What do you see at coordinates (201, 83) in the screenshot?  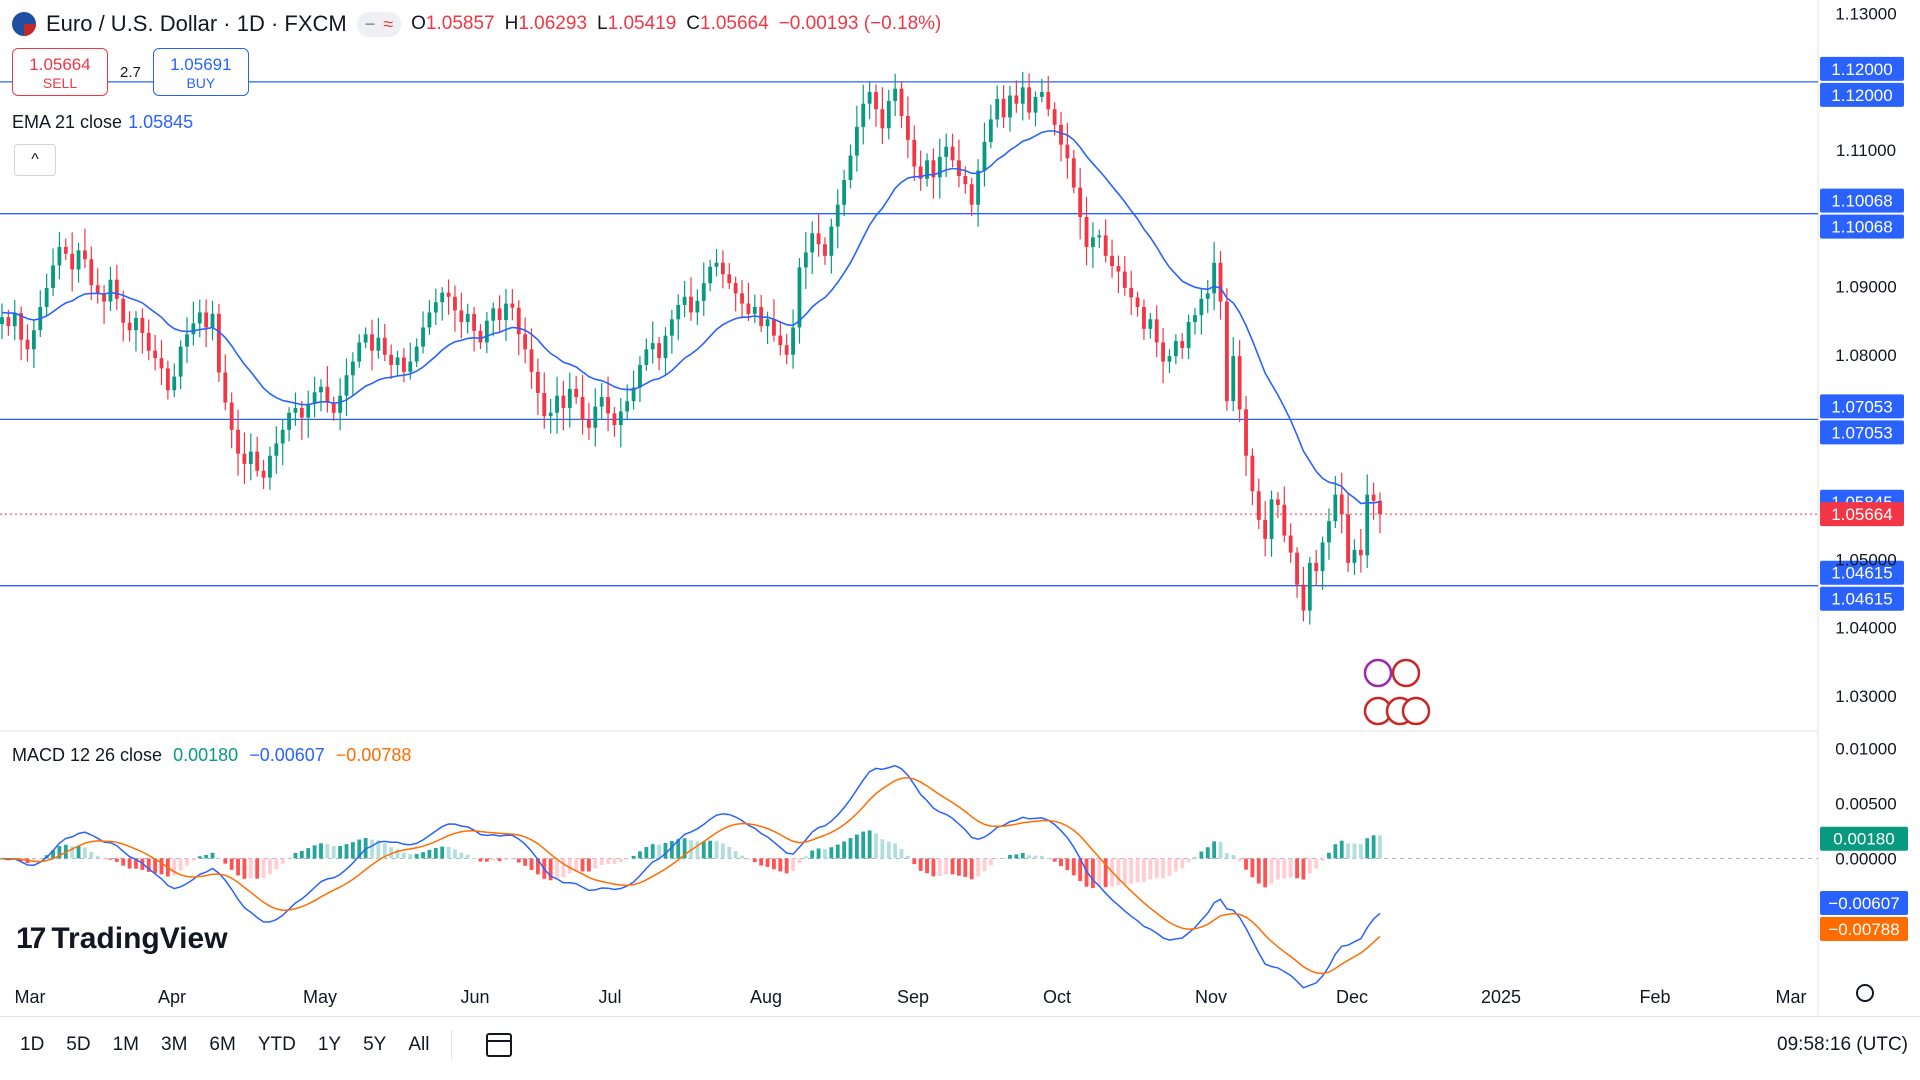 I see `buy-label: BUY` at bounding box center [201, 83].